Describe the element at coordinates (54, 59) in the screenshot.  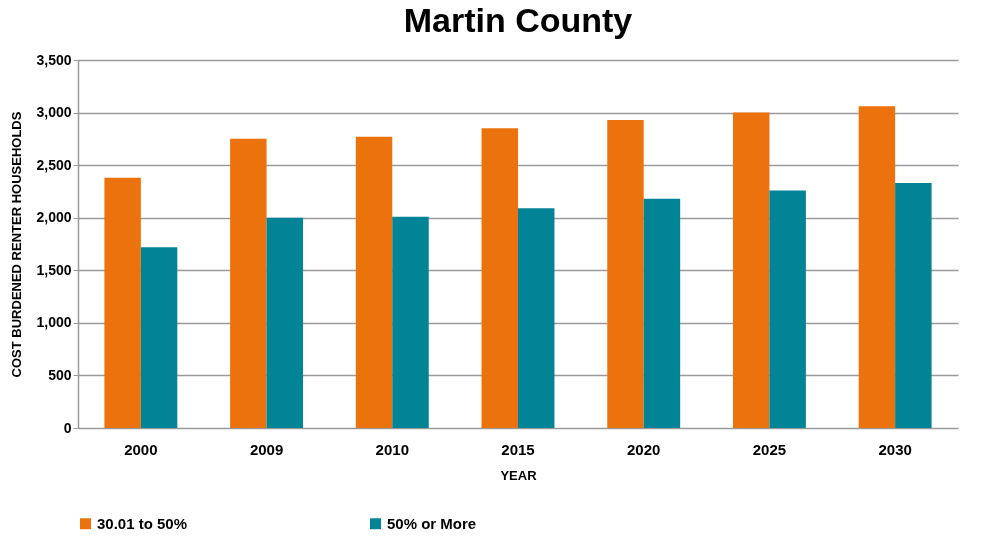
I see `y-tick-label: 3,500` at that location.